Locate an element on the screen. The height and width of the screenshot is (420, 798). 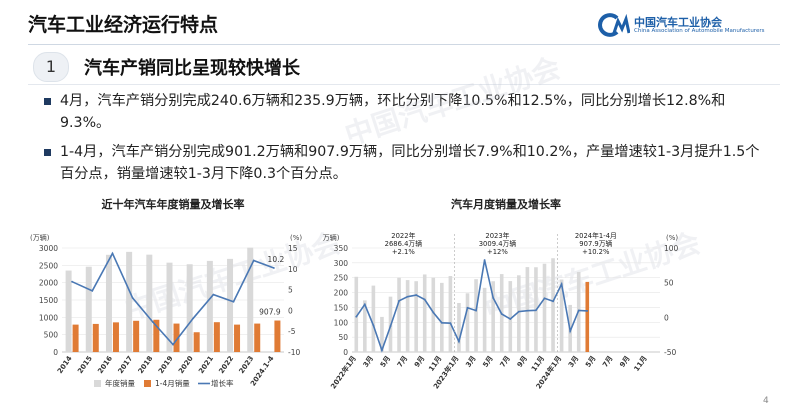
y-tick-label: 50 is located at coordinates (343, 337).